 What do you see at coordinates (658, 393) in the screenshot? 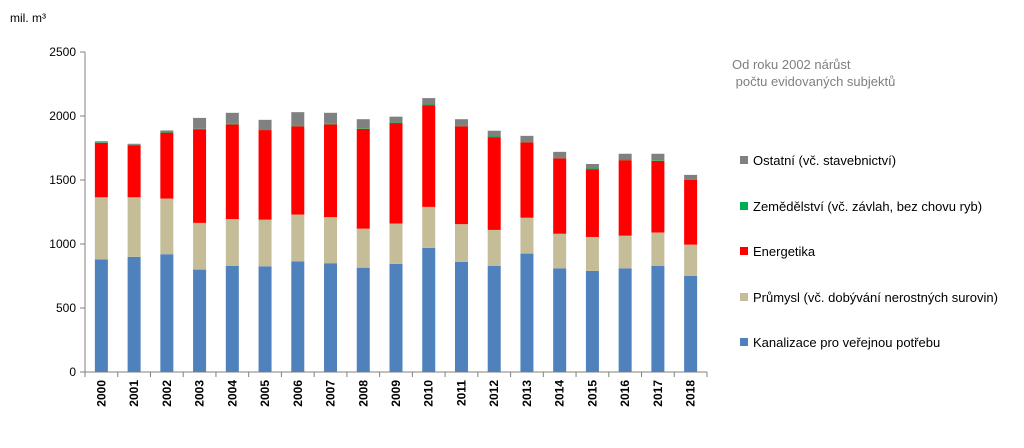
I see `x-tick-label: 2017` at bounding box center [658, 393].